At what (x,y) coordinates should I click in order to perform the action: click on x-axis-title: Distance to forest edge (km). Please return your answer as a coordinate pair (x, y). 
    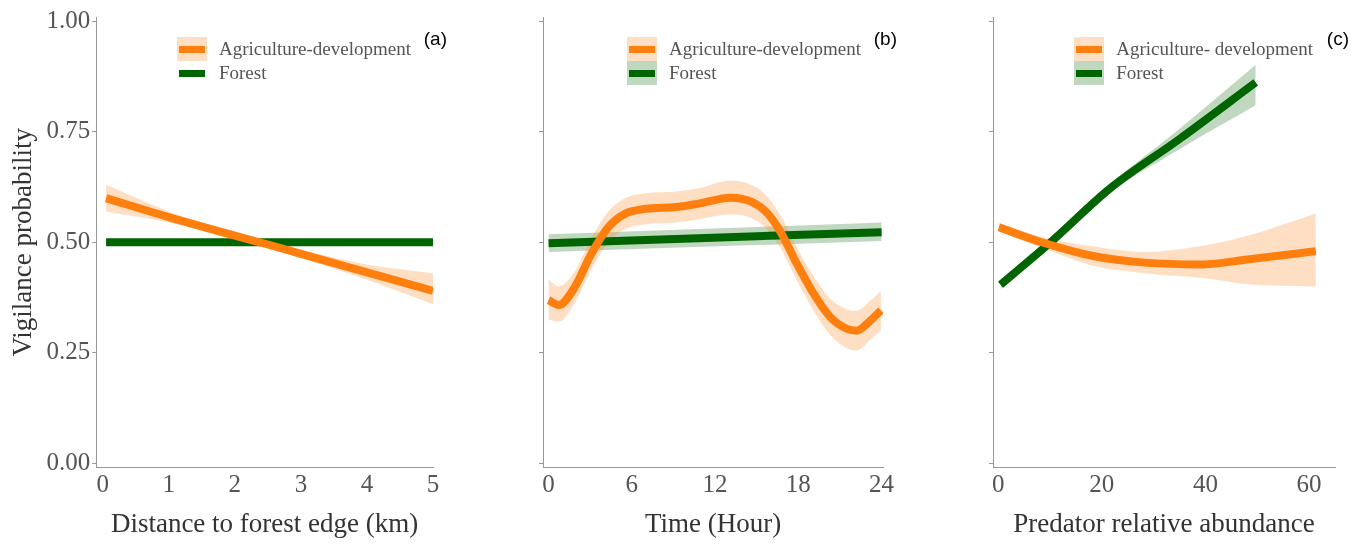
    Looking at the image, I should click on (264, 522).